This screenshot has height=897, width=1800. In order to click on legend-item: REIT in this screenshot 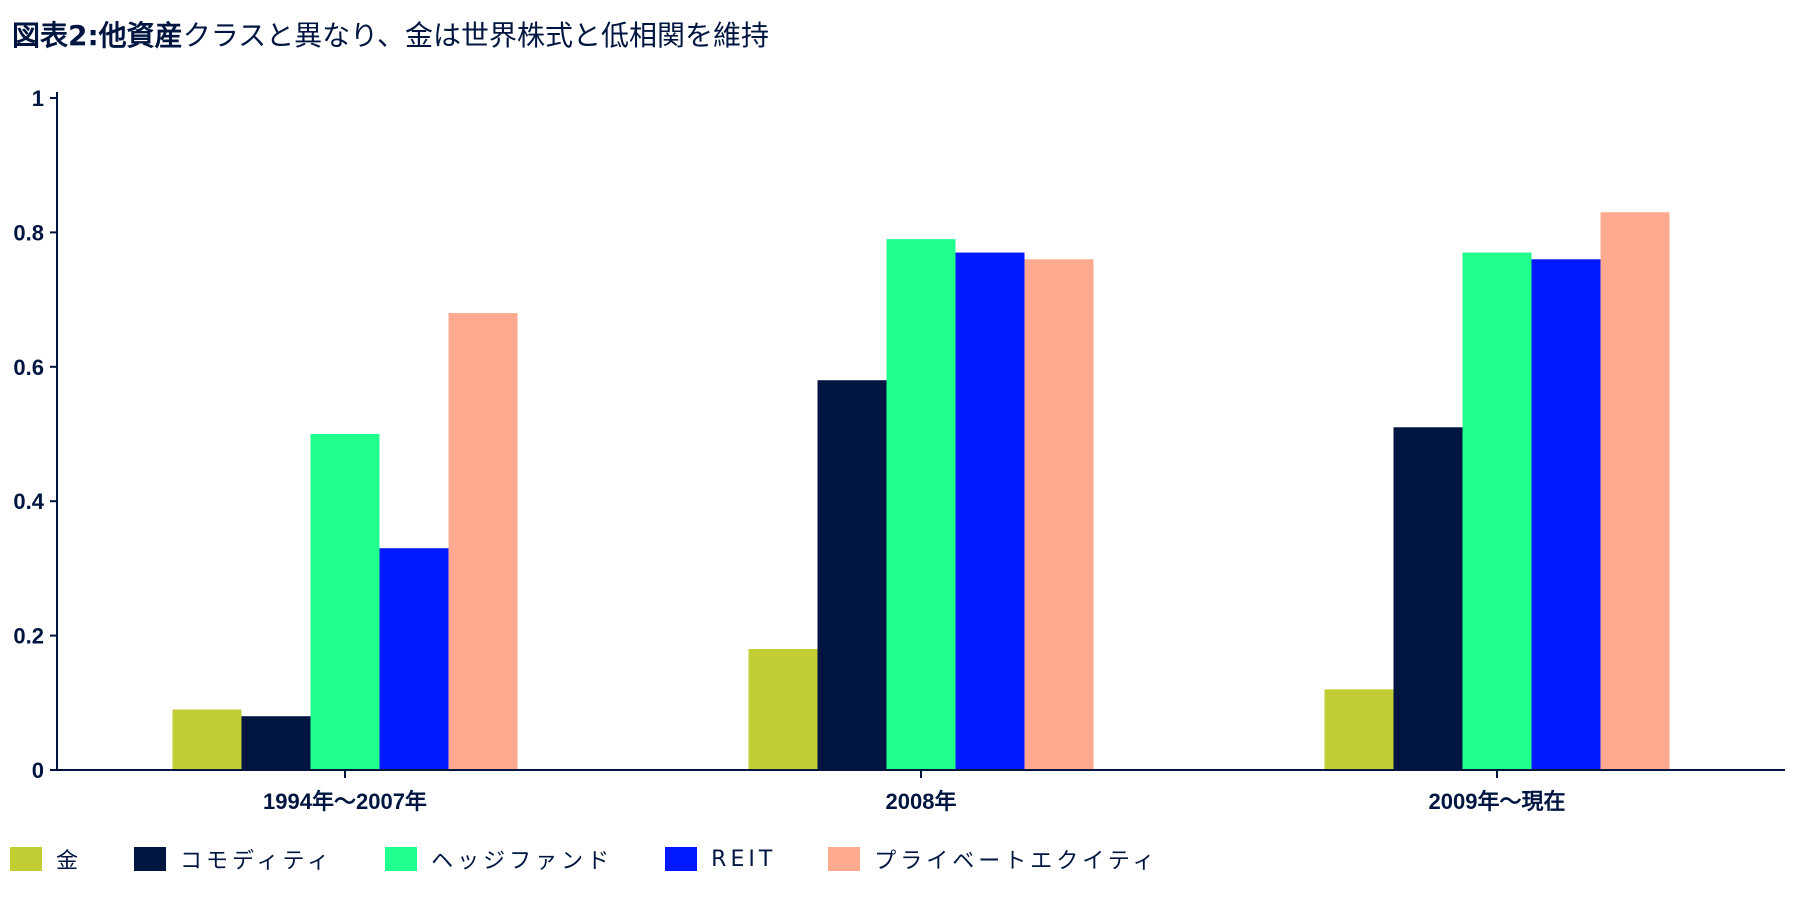, I will do `click(720, 859)`.